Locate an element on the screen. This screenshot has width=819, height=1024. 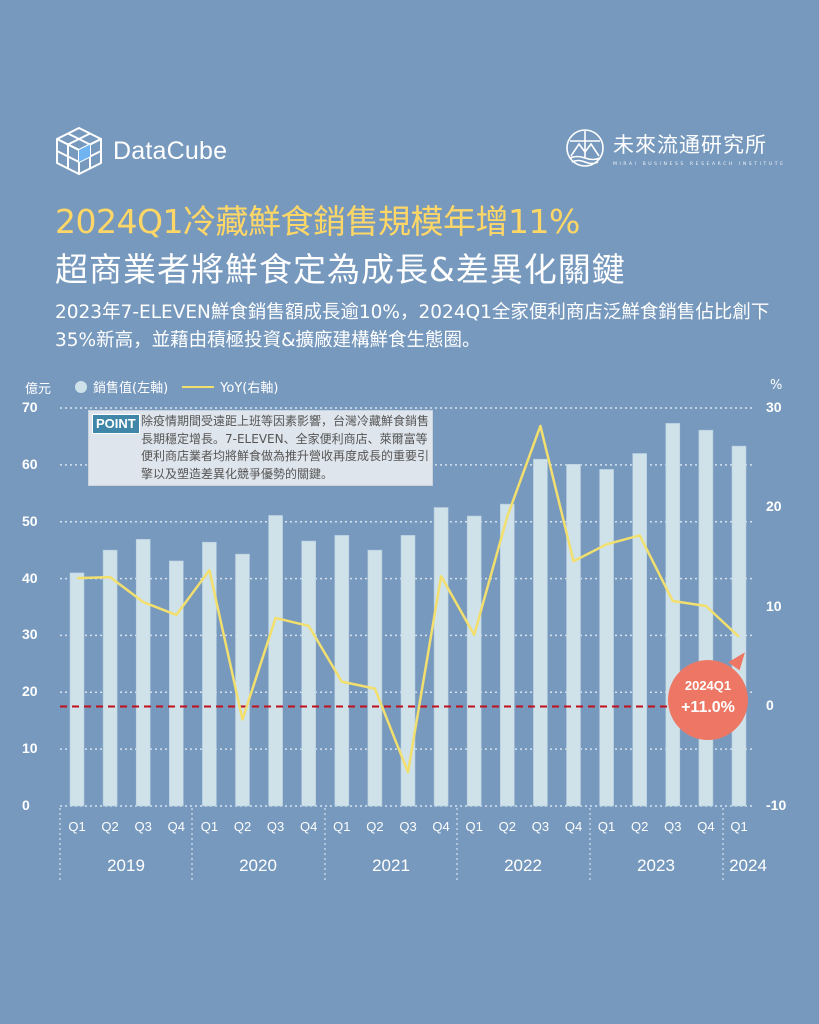
line-legend-label: YoY(右軸) is located at coordinates (249, 388).